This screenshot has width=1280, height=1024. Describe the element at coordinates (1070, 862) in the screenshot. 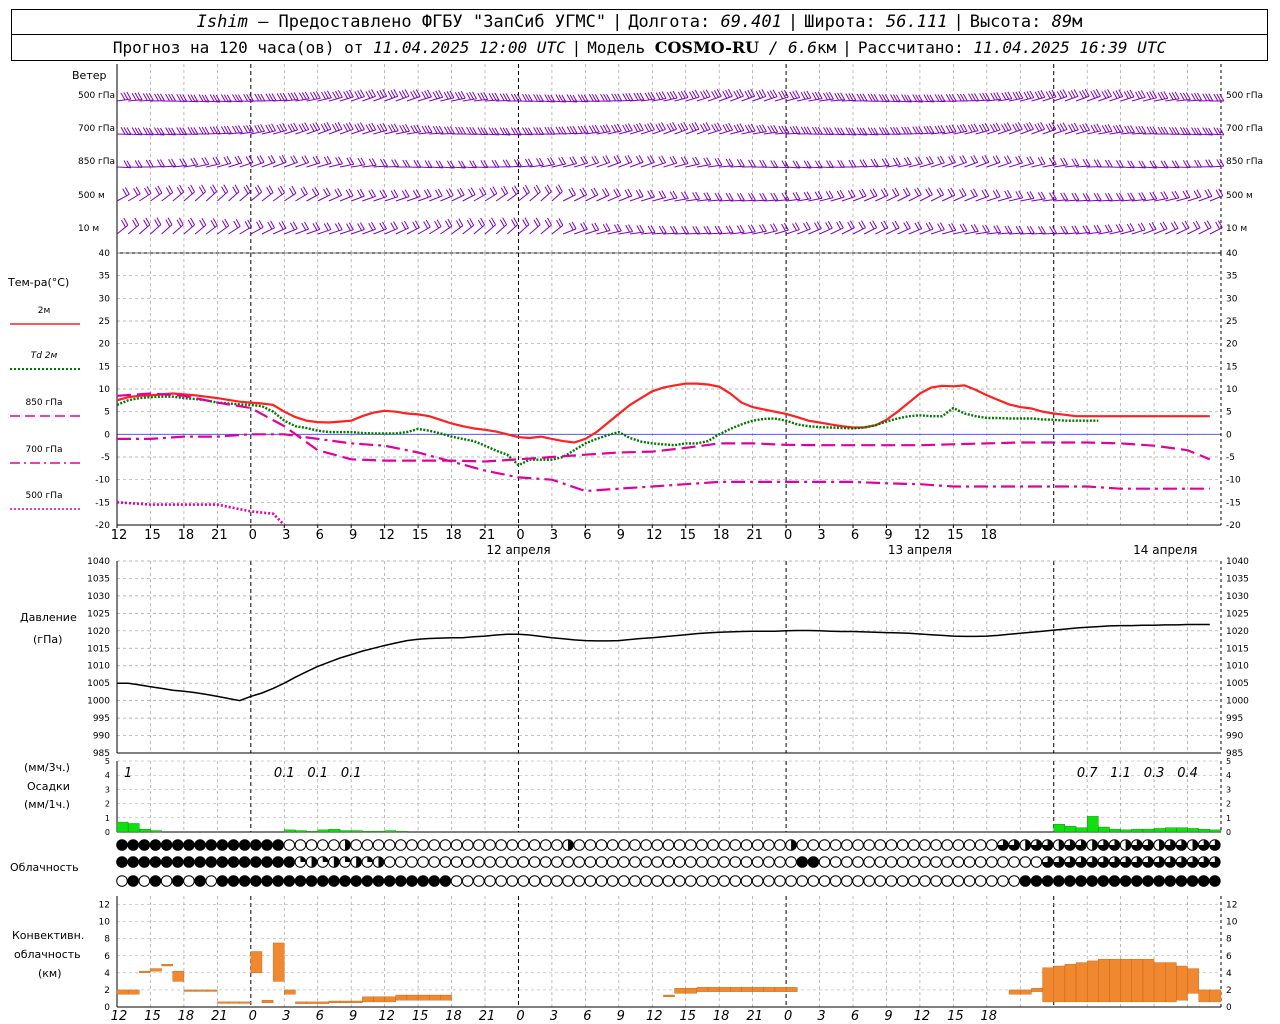

I see `cloud-fill` at that location.